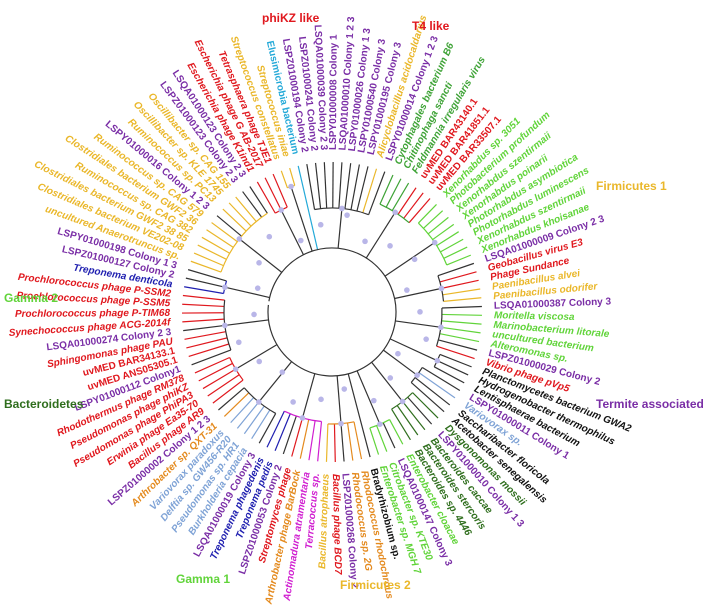 This screenshot has width=714, height=609. What do you see at coordinates (334, 92) in the screenshot?
I see `leaf-label: LSPY01000008 Colony 1` at bounding box center [334, 92].